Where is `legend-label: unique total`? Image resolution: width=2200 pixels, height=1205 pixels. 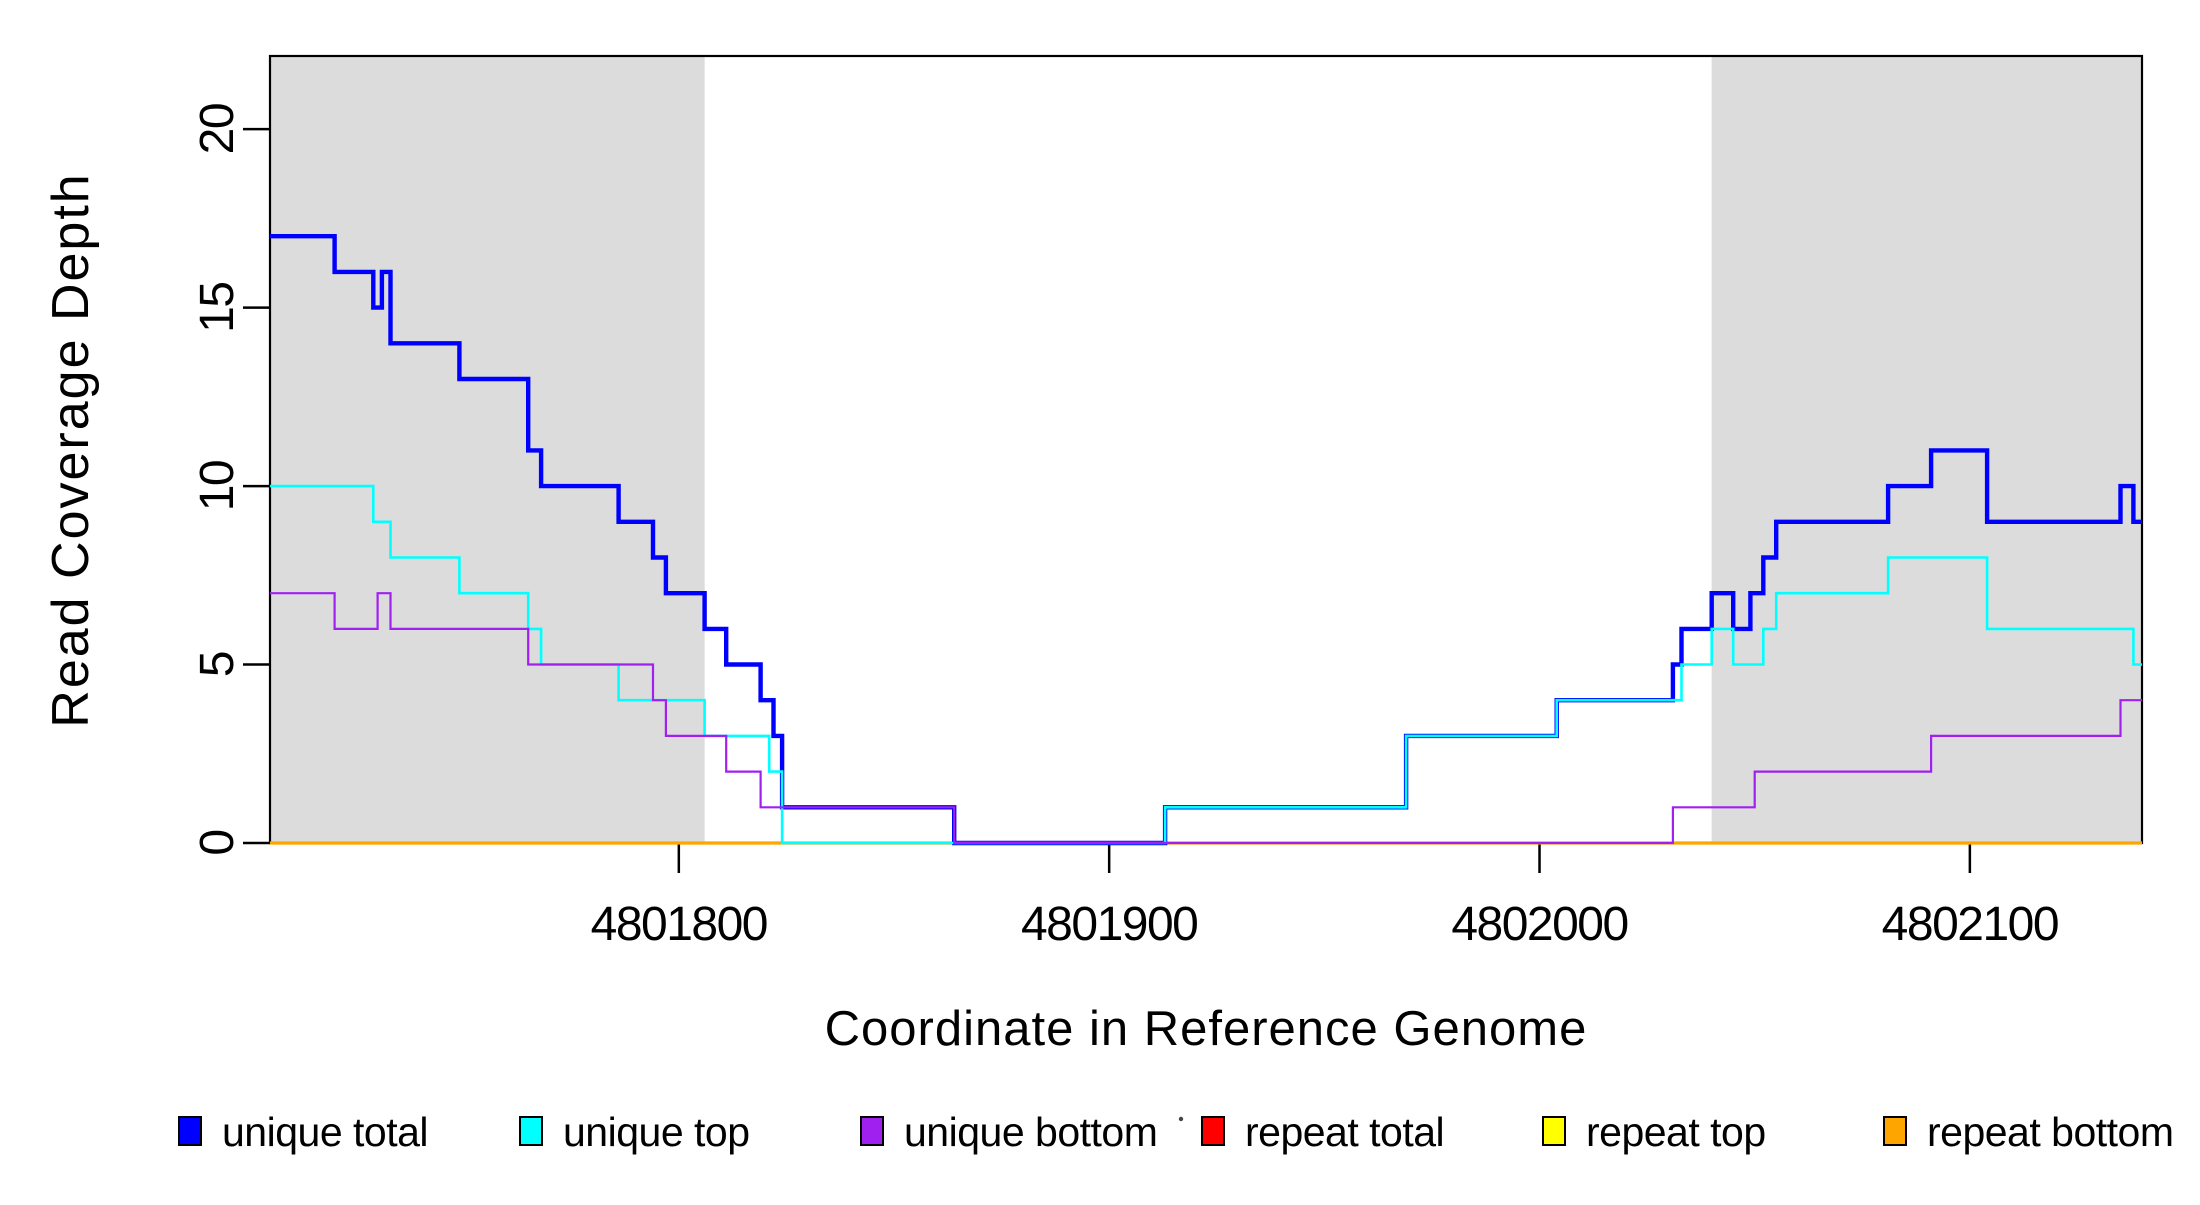
legend-label: unique total is located at coordinates (325, 1132).